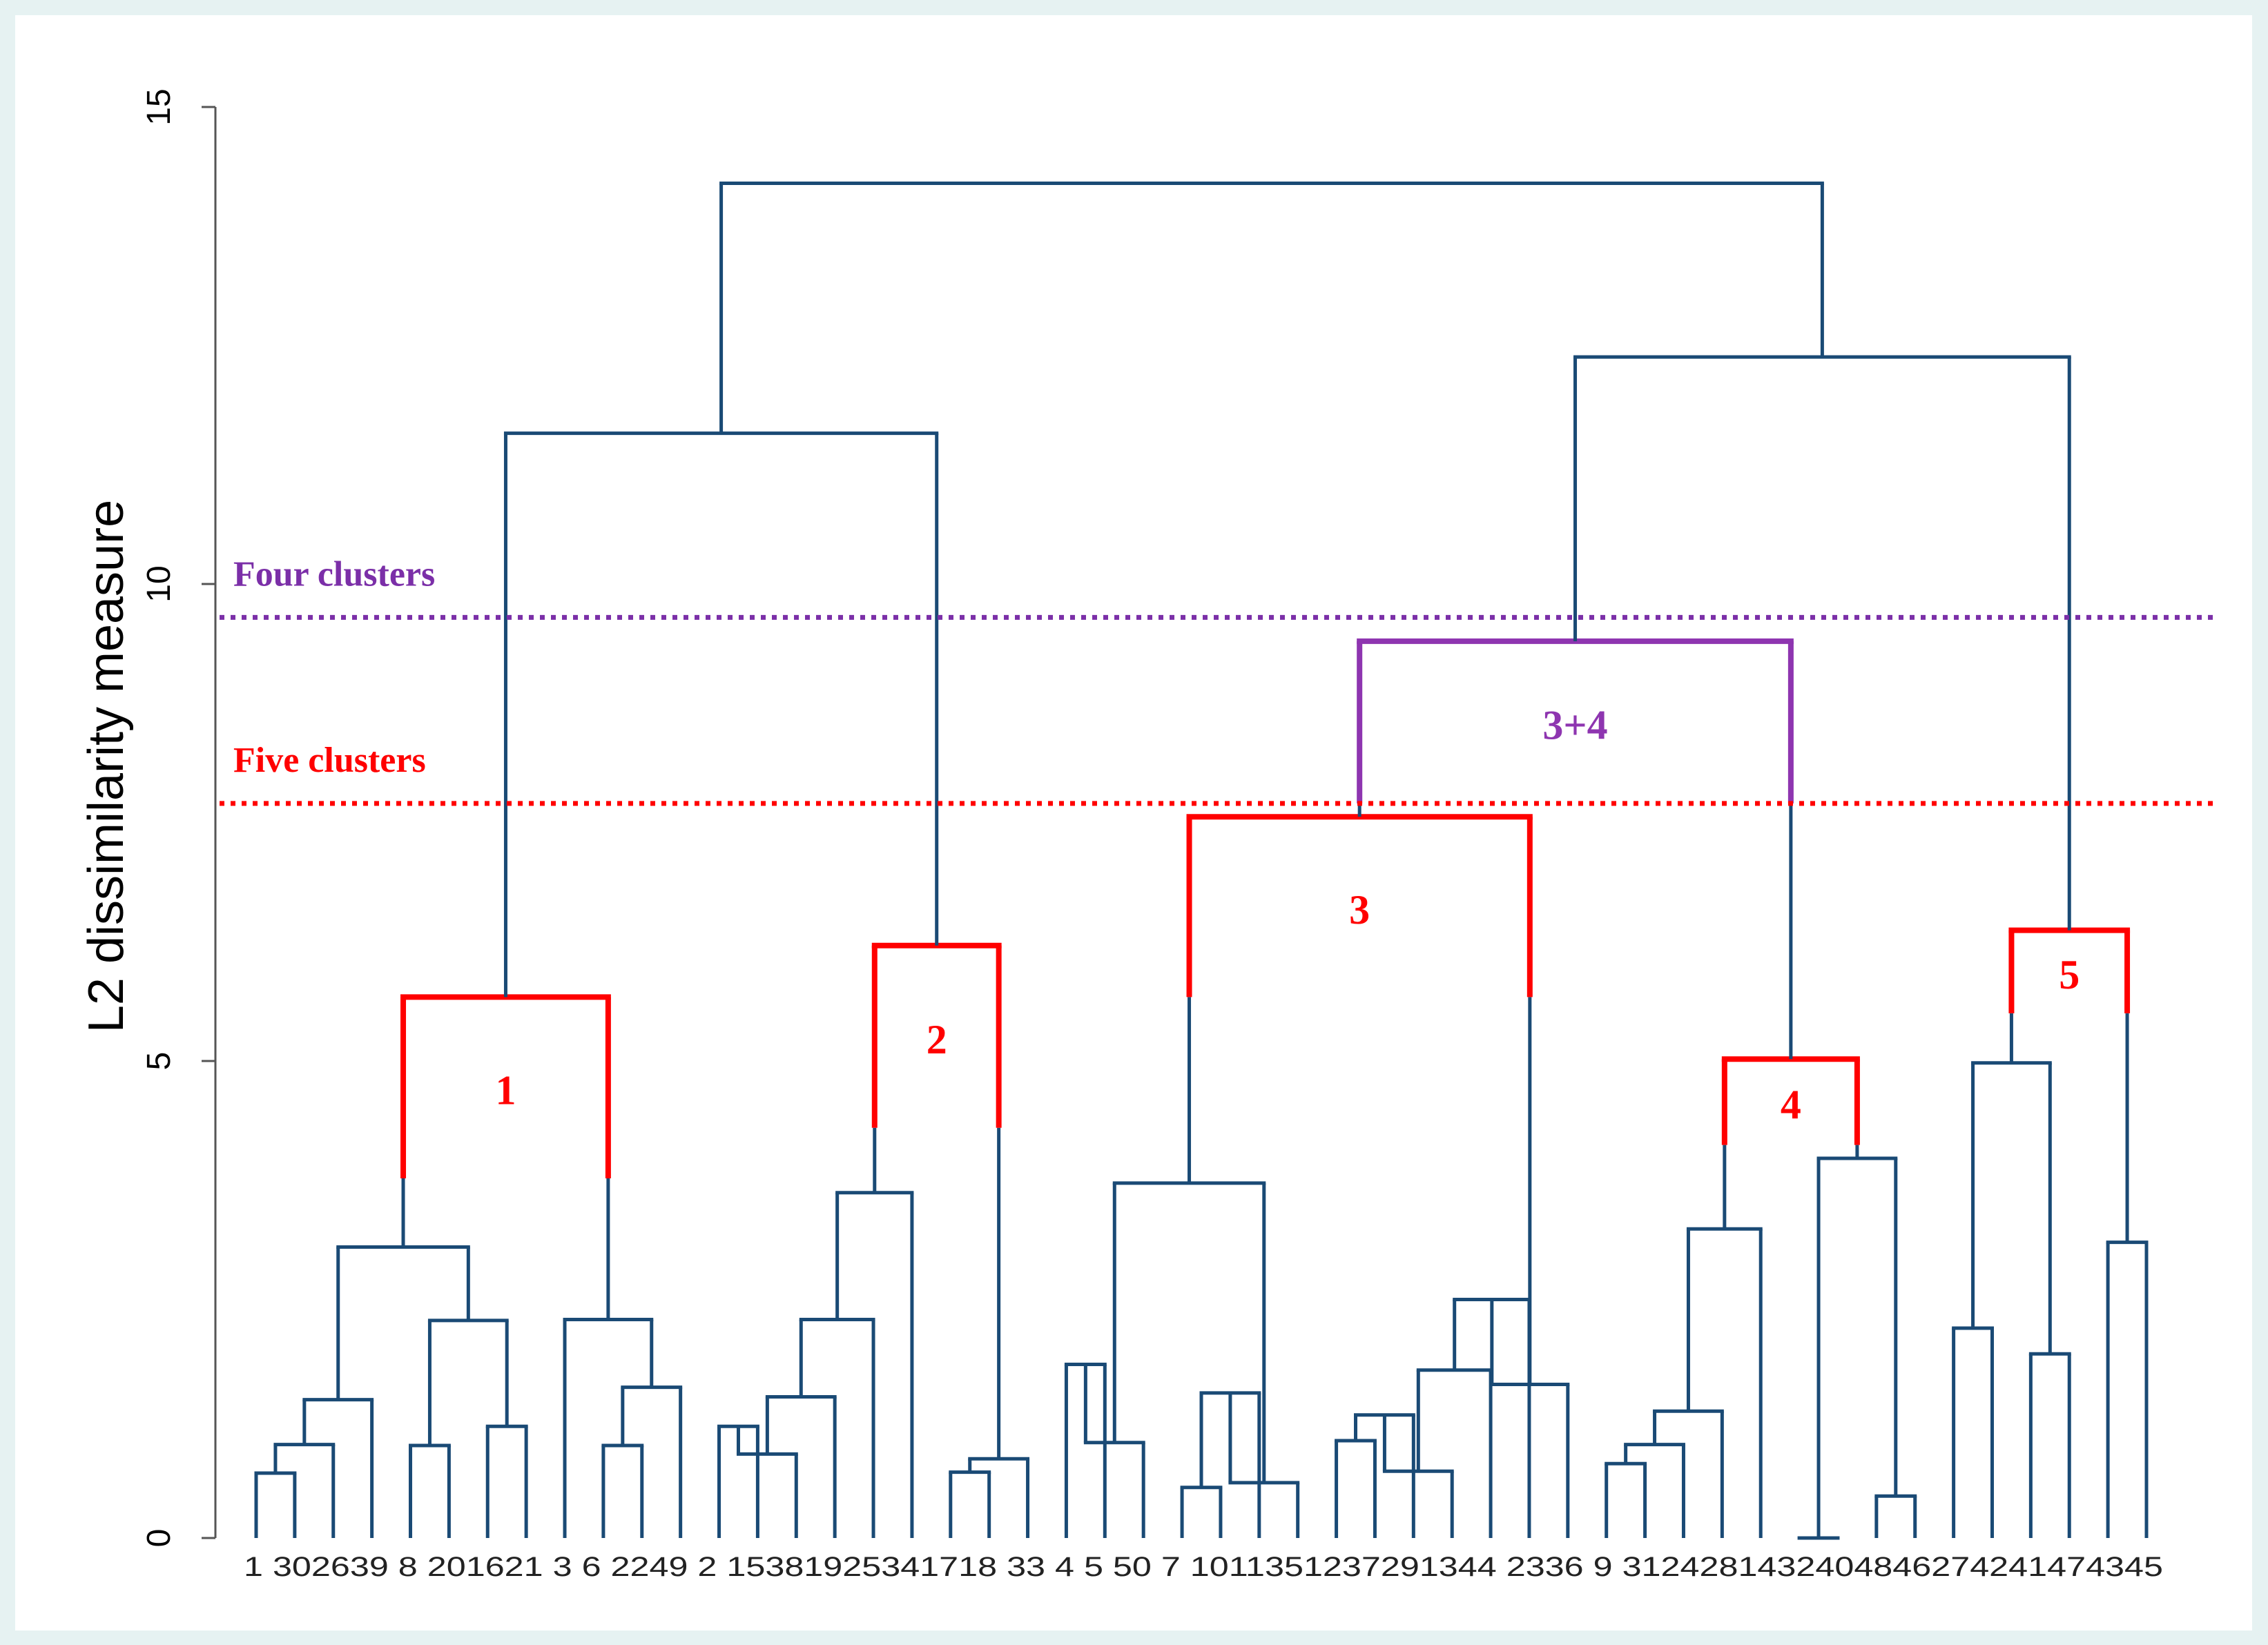 The width and height of the screenshot is (2268, 1645). What do you see at coordinates (159, 106) in the screenshot?
I see `y-tick-label: 15` at bounding box center [159, 106].